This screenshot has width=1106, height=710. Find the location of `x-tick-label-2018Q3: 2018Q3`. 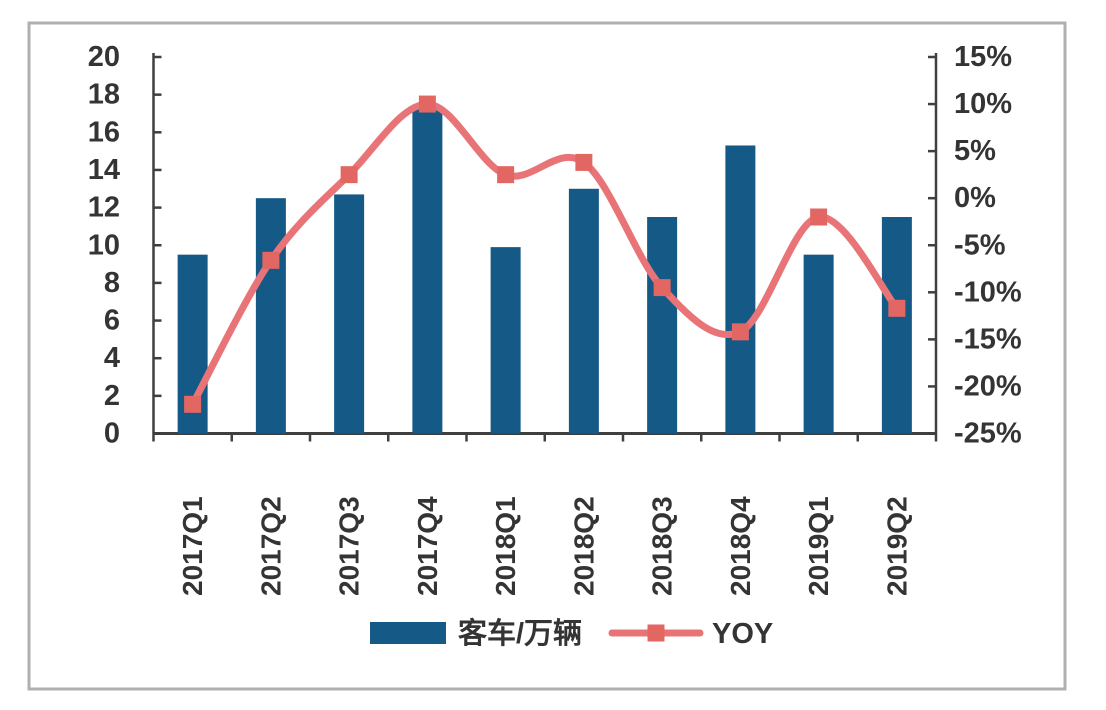

x-tick-label-2018Q3: 2018Q3 is located at coordinates (662, 546).